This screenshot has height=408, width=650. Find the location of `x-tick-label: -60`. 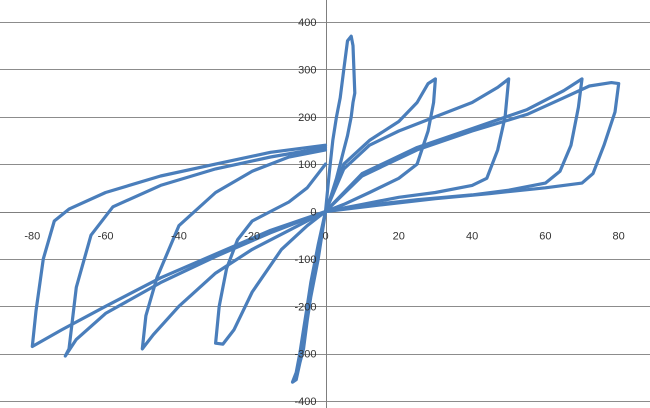

x-tick-label: -60 is located at coordinates (106, 237).